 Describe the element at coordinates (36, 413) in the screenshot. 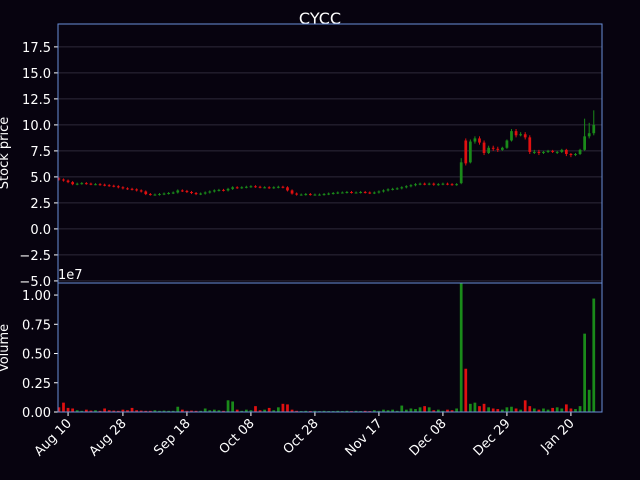

I see `volume-y-tick-label: 0.00` at that location.